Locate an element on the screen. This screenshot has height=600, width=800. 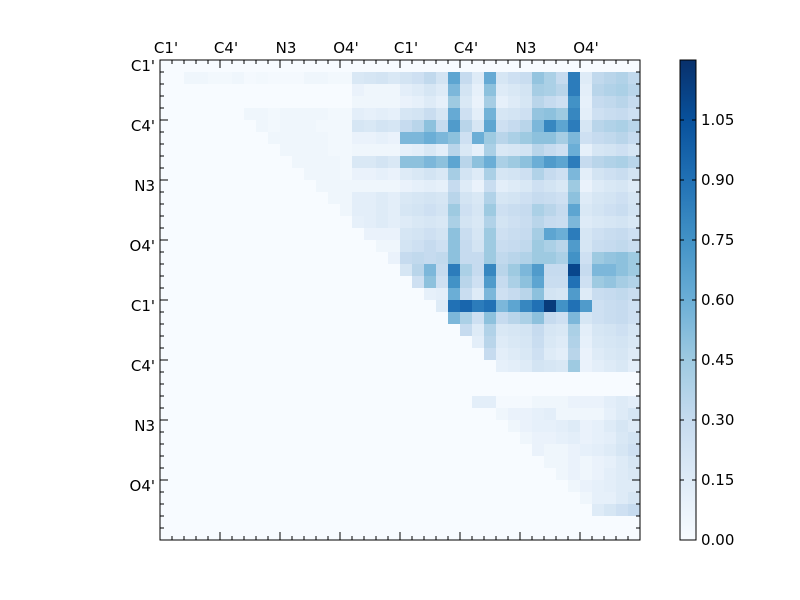
y-tick-label: C4' is located at coordinates (143, 366).